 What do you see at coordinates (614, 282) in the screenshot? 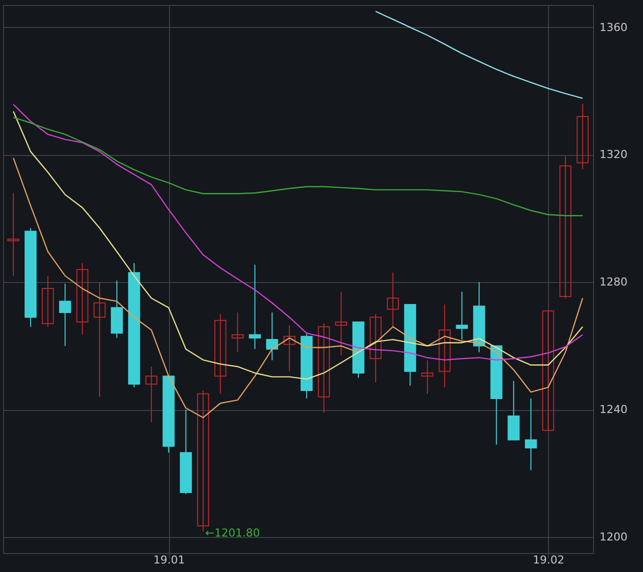
I see `y-tick-label: 1280` at bounding box center [614, 282].